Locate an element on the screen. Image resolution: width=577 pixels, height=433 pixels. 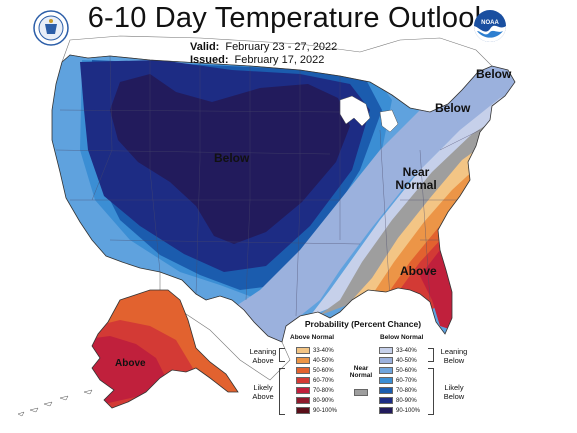
valid-line: Valid: February 23 - 27, 2022 is located at coordinates (263, 47).